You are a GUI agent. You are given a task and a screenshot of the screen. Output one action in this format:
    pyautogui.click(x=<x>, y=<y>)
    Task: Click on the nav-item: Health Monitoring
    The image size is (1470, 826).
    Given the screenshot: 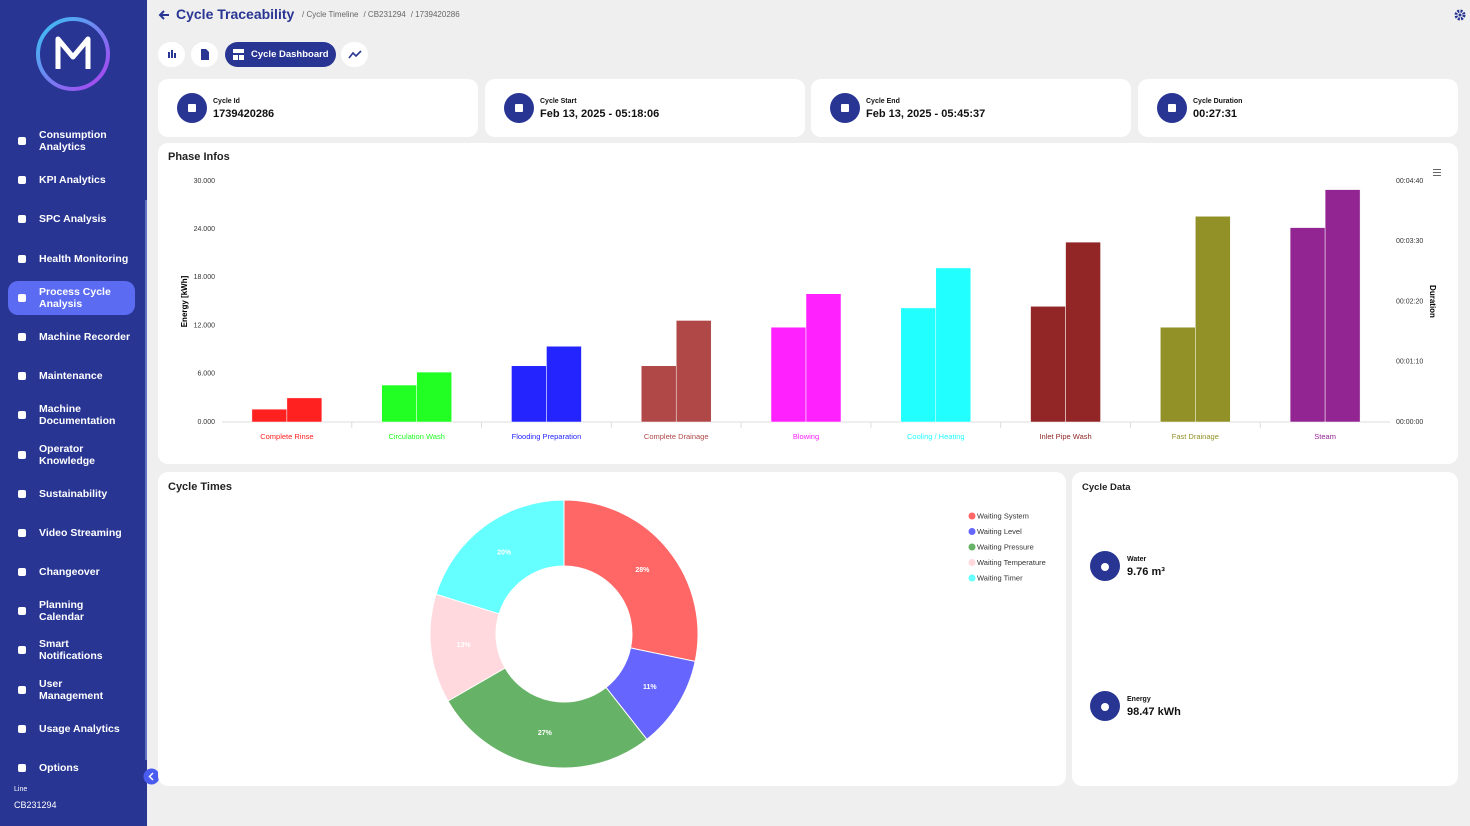 What is the action you would take?
    pyautogui.click(x=71, y=259)
    